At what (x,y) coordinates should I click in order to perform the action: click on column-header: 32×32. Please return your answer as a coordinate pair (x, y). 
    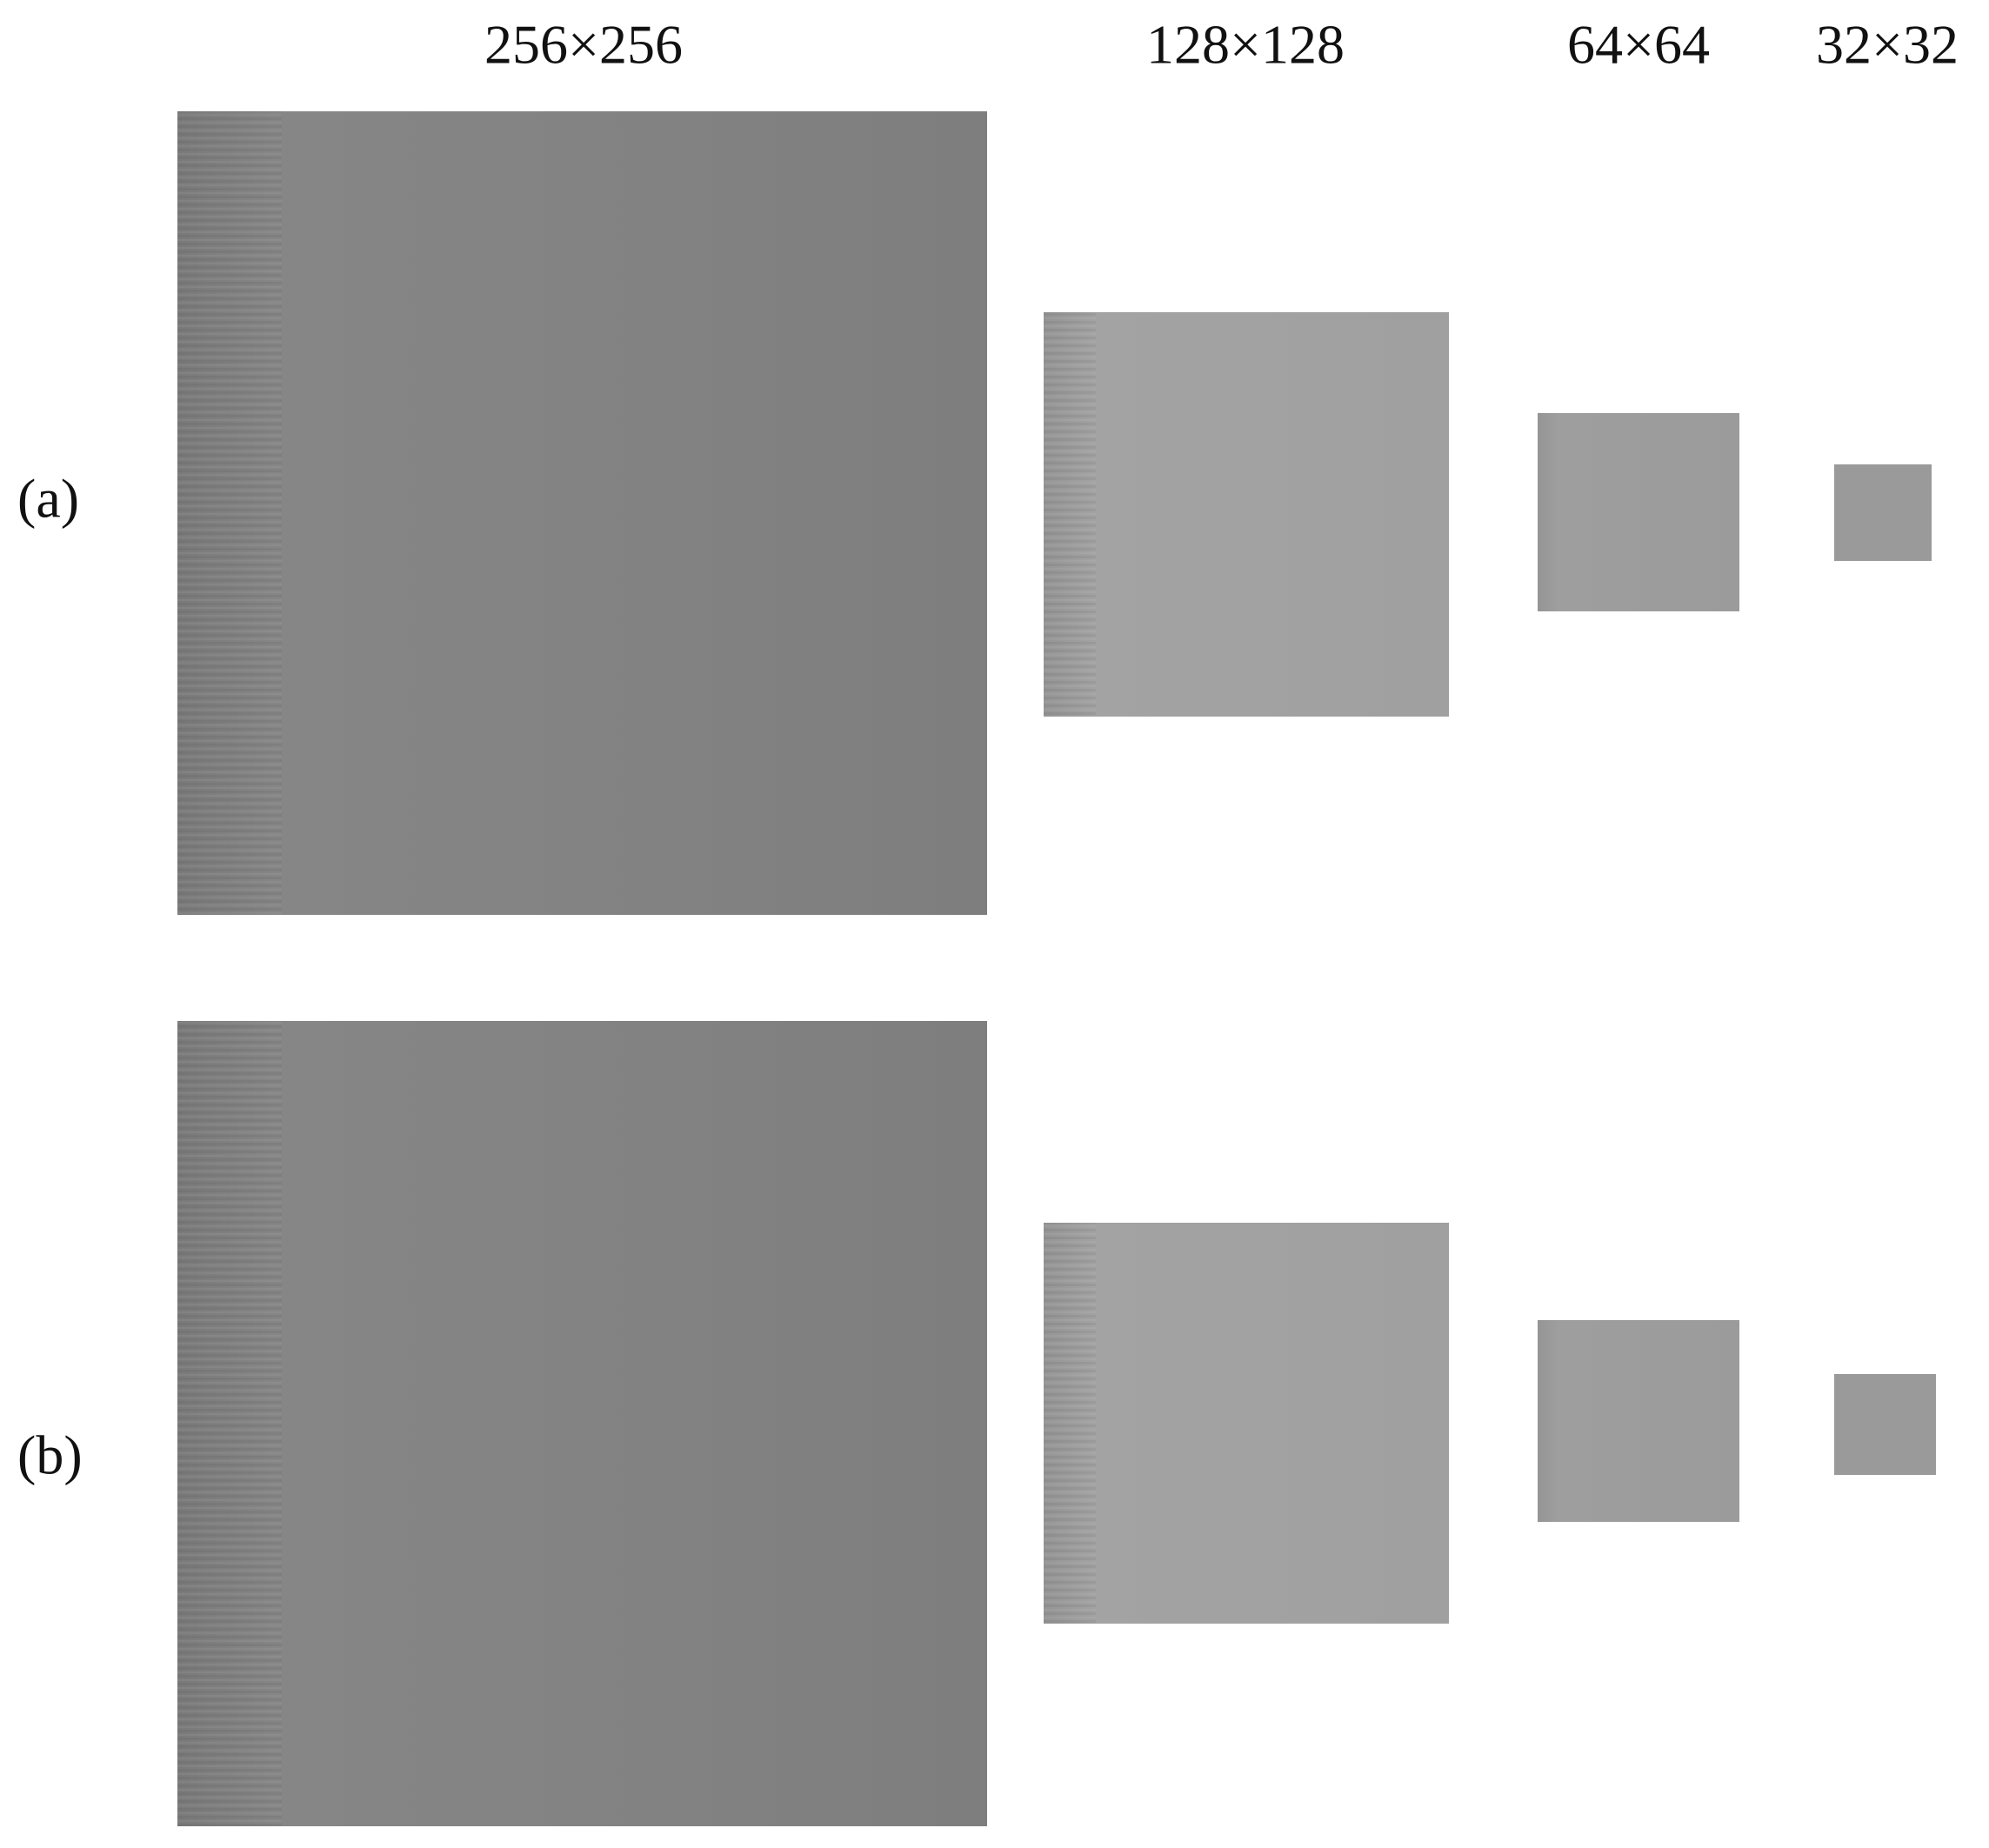
    Looking at the image, I should click on (1887, 45).